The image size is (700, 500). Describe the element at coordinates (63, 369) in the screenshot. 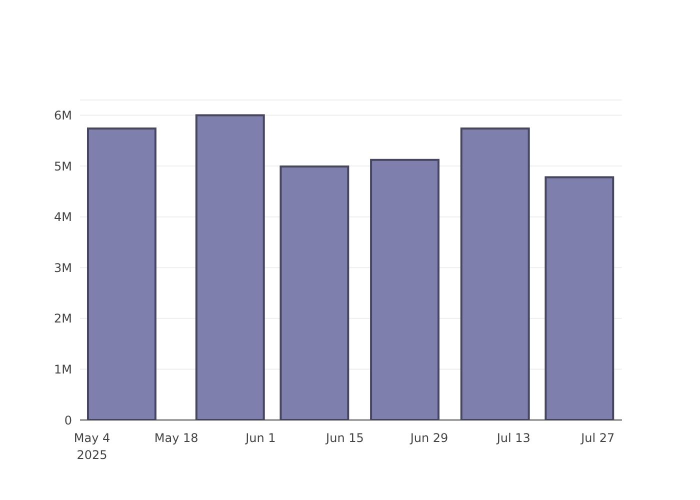

I see `y-tick-label: 1M` at that location.